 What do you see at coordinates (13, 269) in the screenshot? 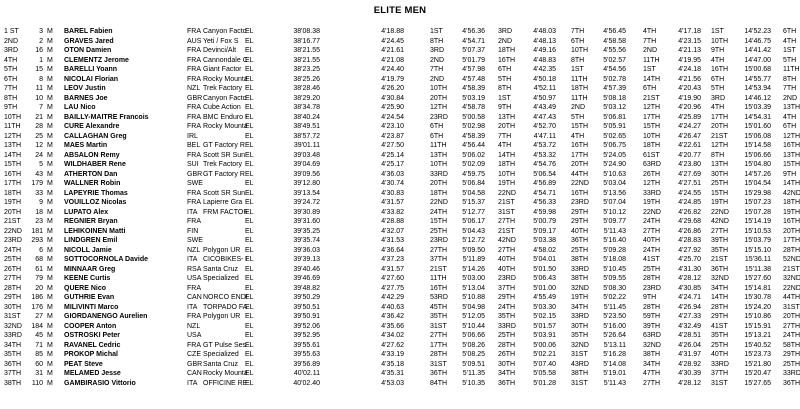
I see `cell-rank: 26TH` at bounding box center [13, 269].